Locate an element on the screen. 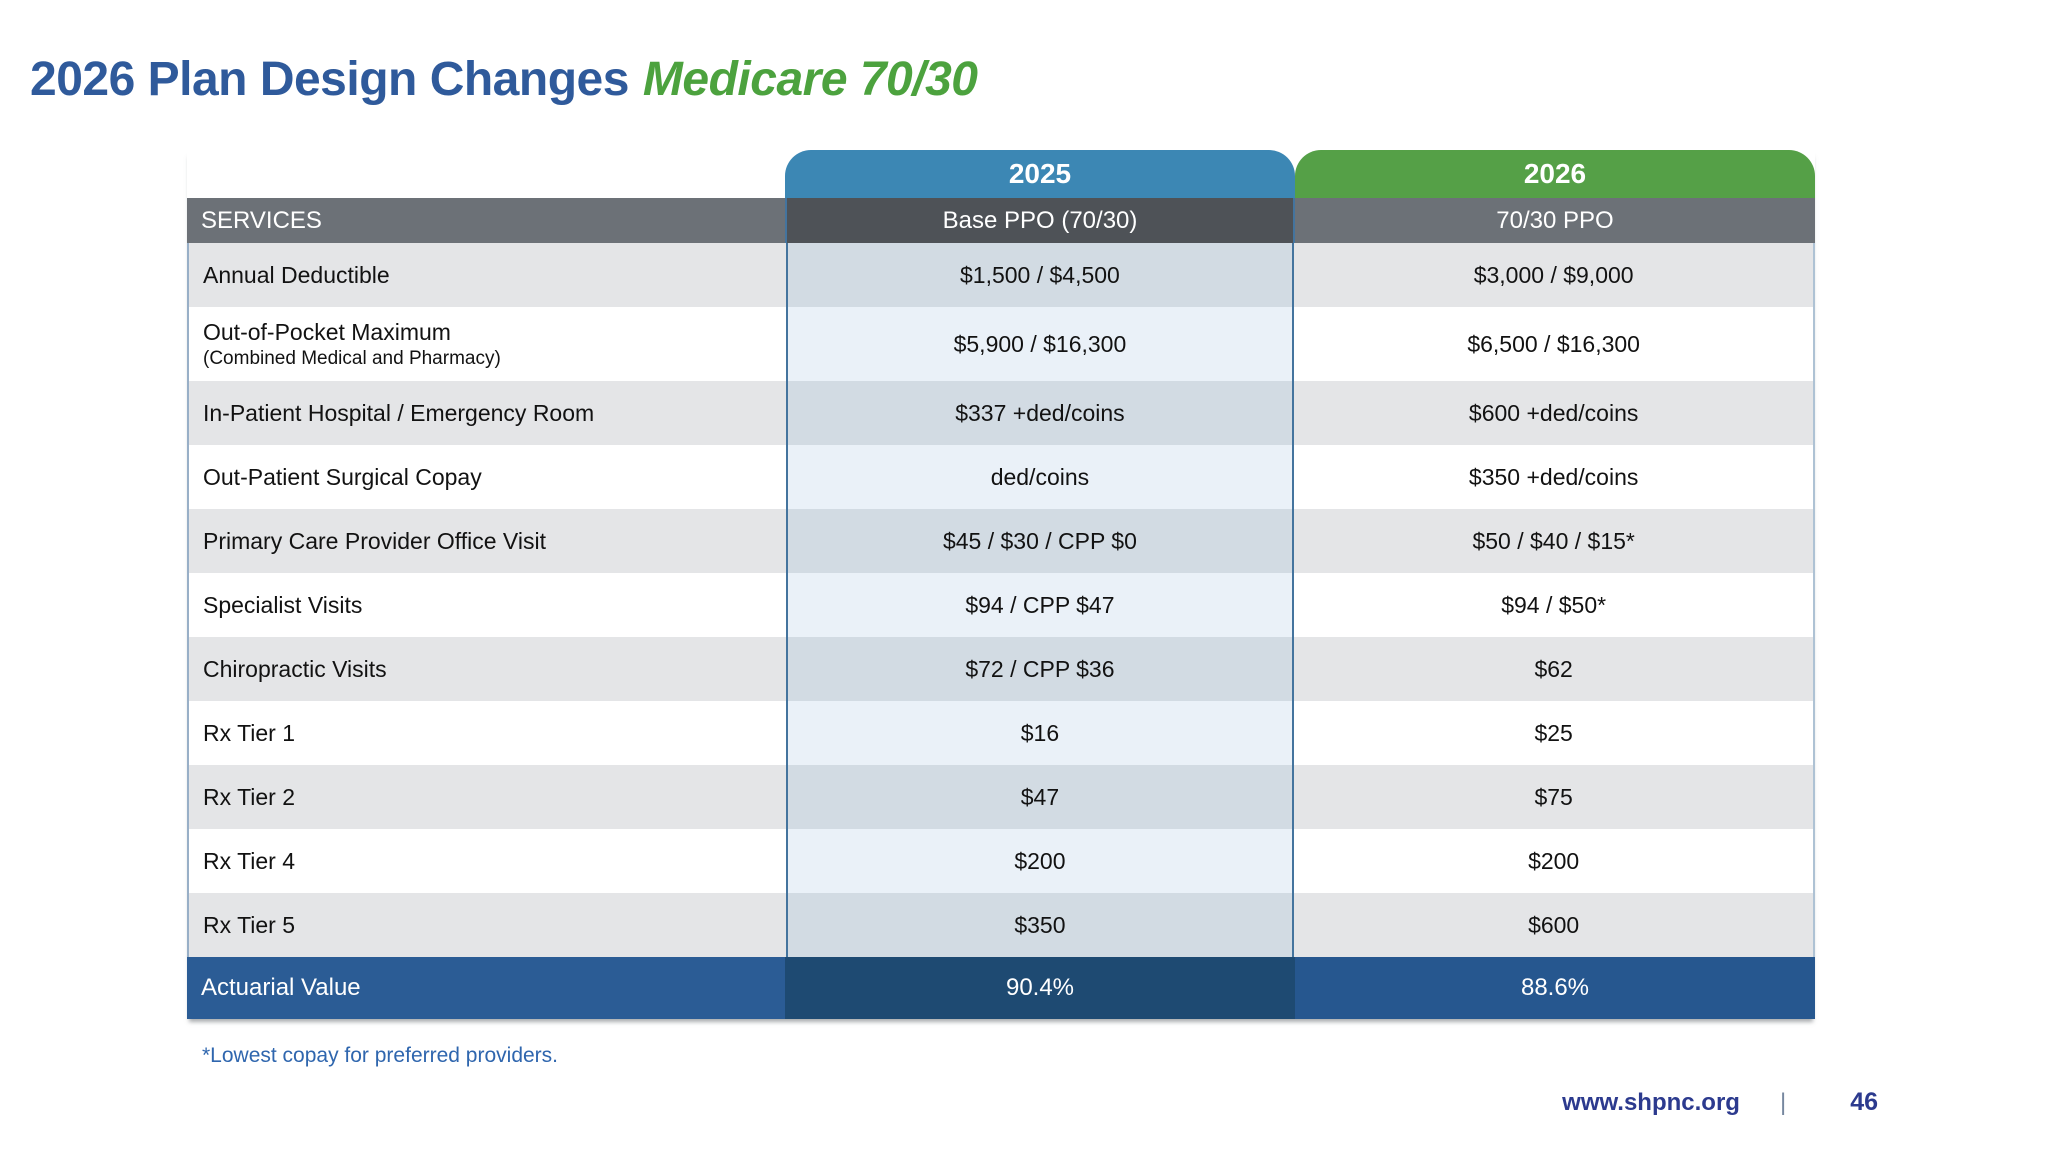 The width and height of the screenshot is (2048, 1152). service-label: Actuarial Value is located at coordinates (486, 988).